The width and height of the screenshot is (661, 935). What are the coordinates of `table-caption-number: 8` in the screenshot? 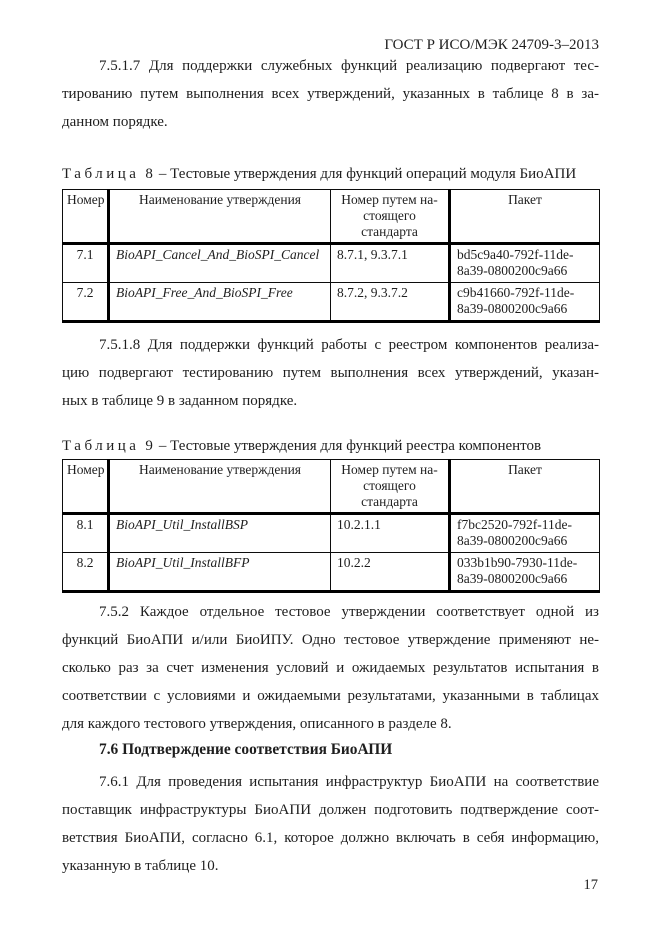 It's located at (149, 174).